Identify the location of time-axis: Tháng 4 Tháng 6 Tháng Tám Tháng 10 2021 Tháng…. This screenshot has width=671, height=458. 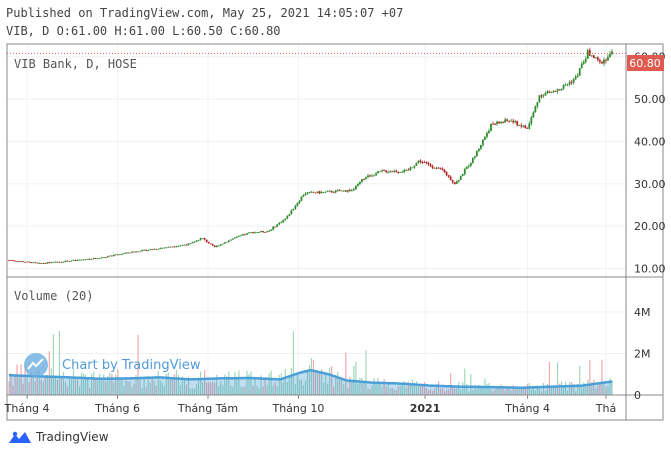
(310, 405).